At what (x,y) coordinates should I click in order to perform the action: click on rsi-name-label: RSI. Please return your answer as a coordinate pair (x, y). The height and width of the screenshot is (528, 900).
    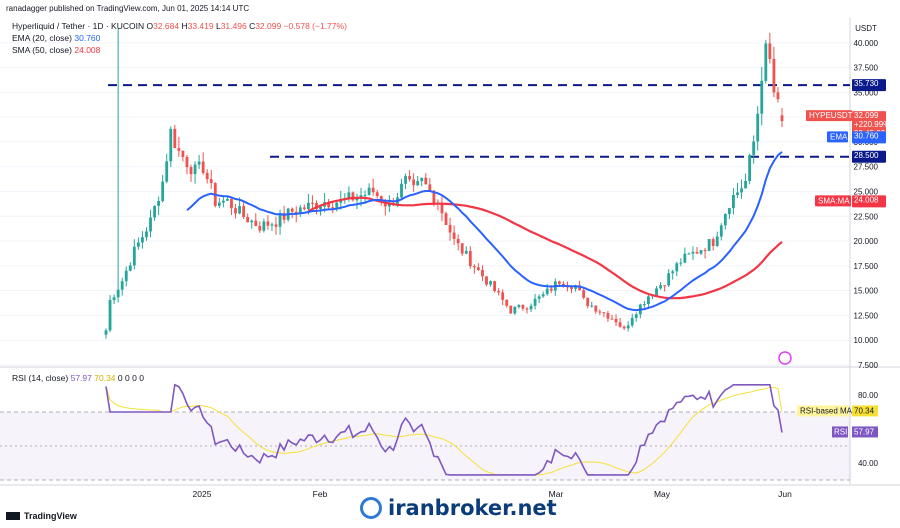
    Looking at the image, I should click on (840, 431).